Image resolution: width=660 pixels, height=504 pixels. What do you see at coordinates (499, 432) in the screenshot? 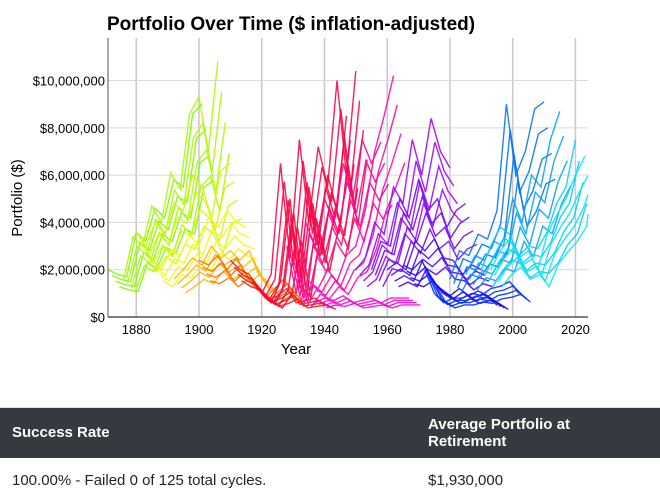
I see `header-average-portfolio: Average Portfolio at Retirement` at bounding box center [499, 432].